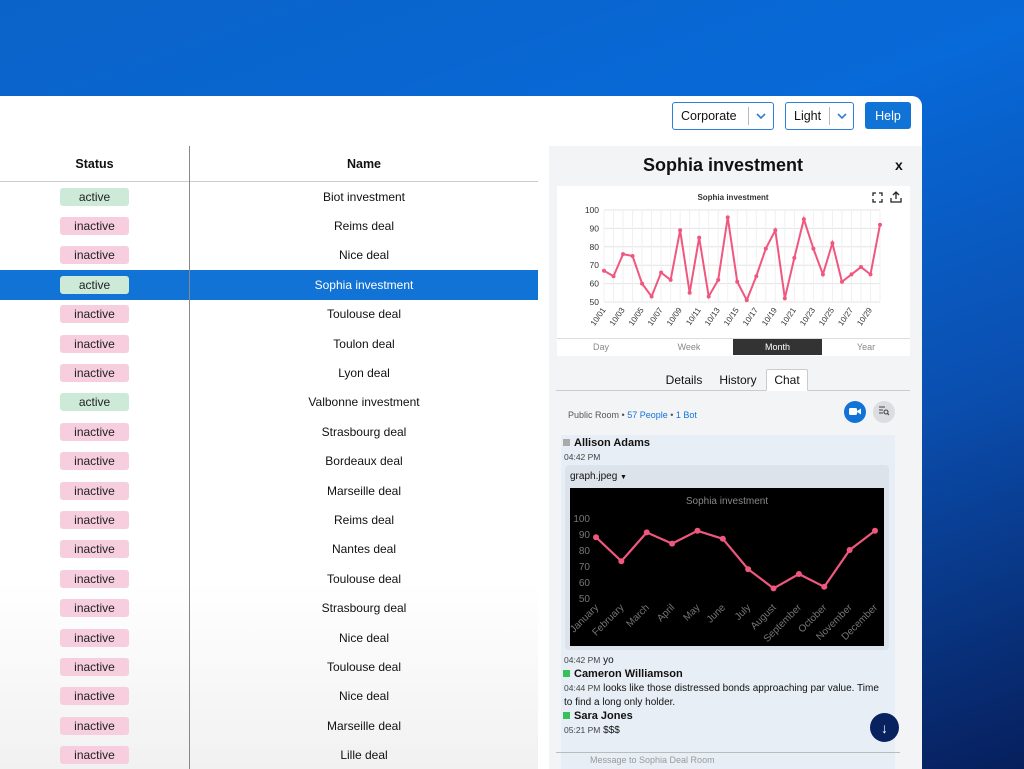 The width and height of the screenshot is (1024, 769). Describe the element at coordinates (566, 673) in the screenshot. I see `presence-icon` at that location.